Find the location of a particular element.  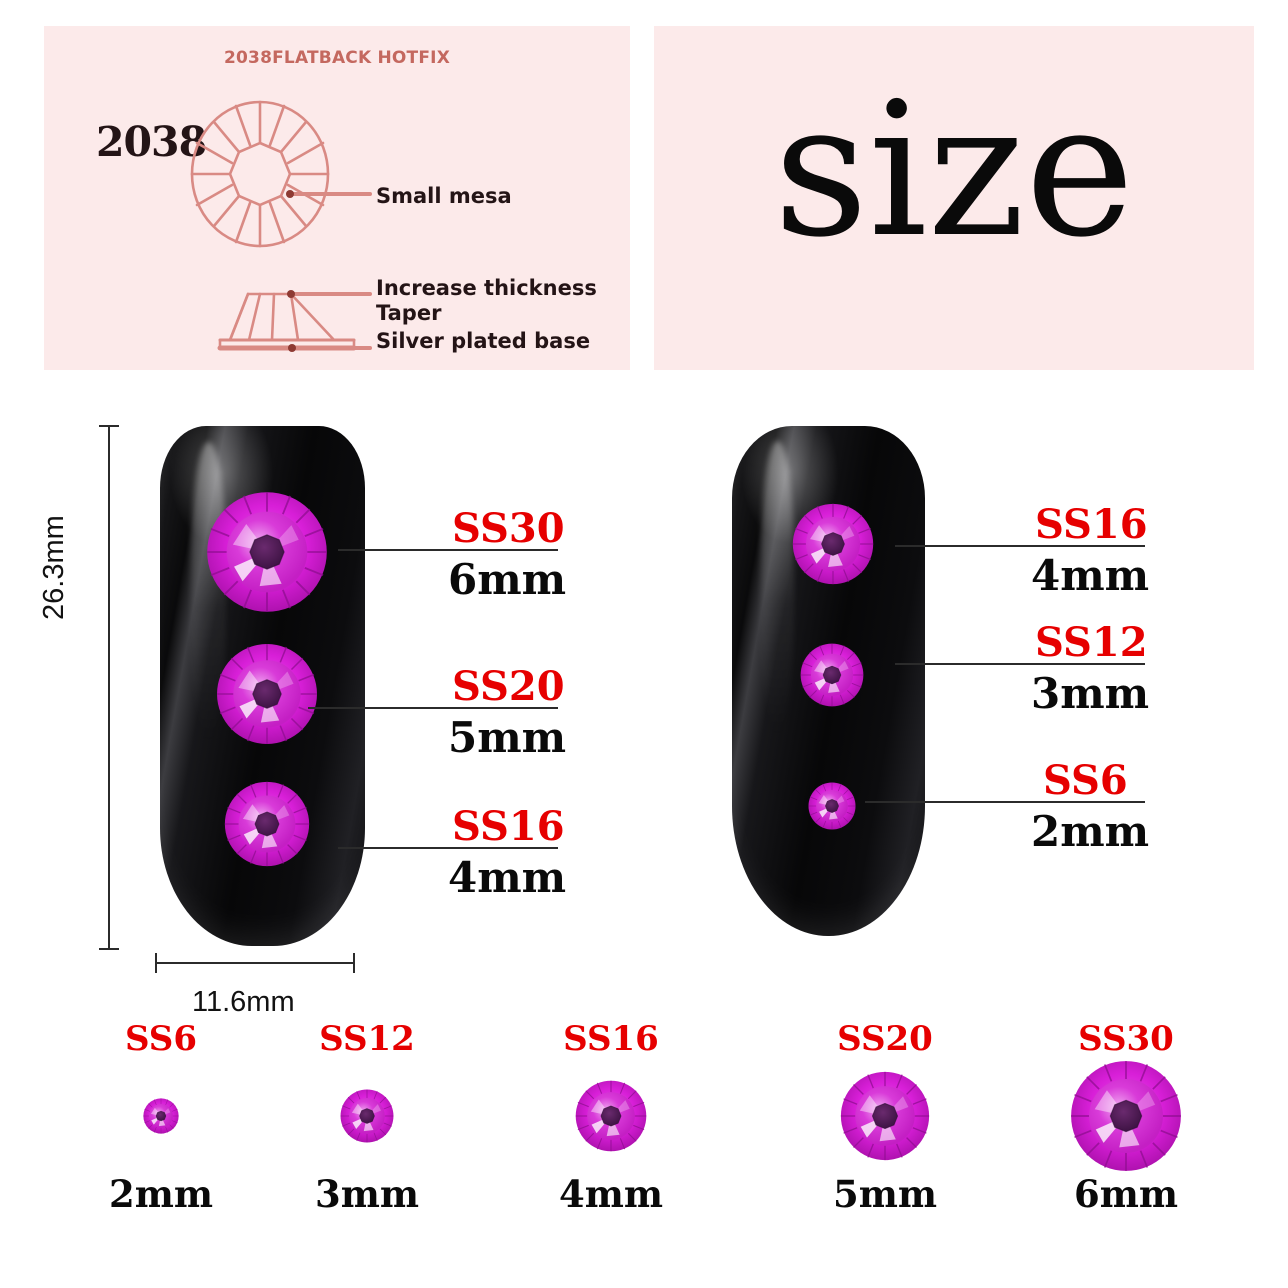

size-item-ss20-code: SS20 is located at coordinates (885, 1039).